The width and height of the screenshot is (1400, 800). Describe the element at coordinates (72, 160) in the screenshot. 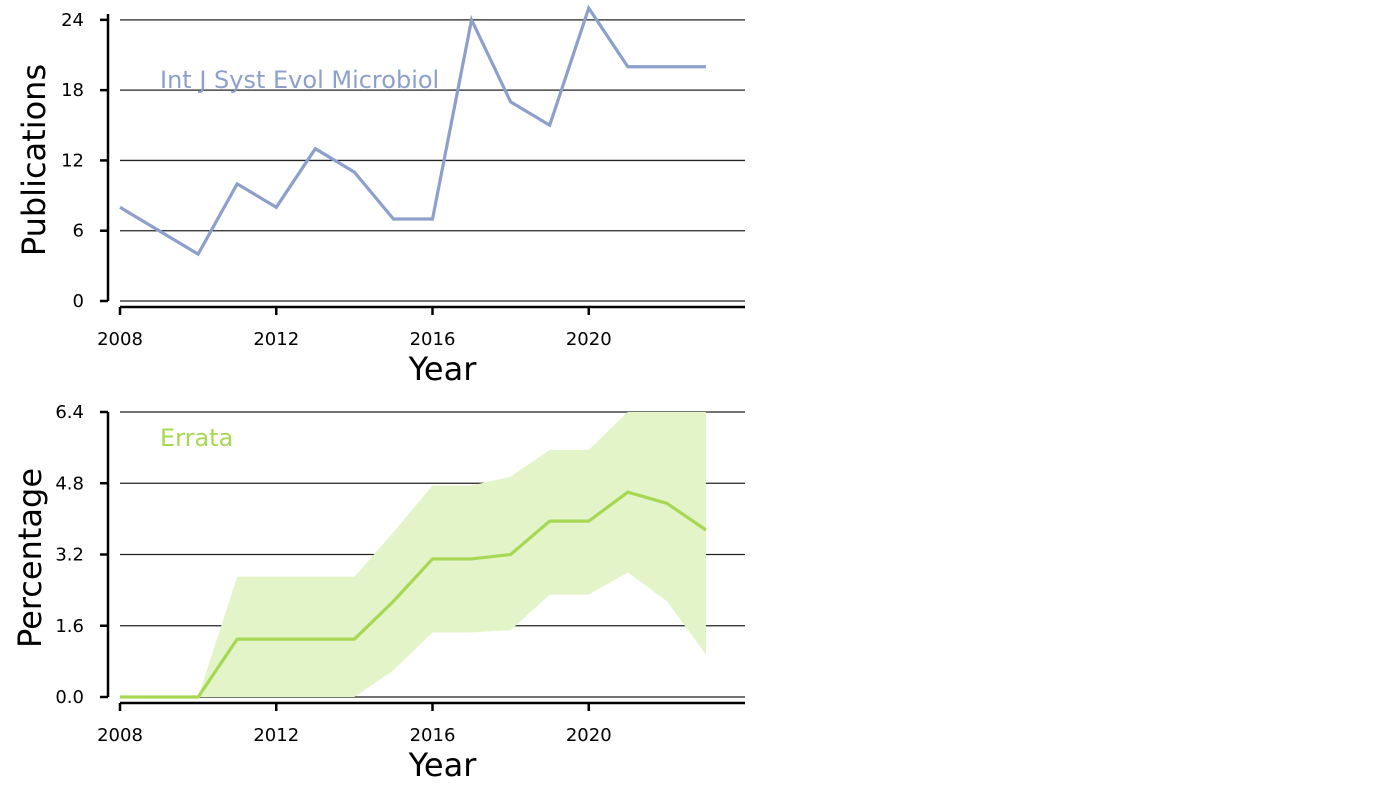

I see `y-tick-label: 12` at that location.